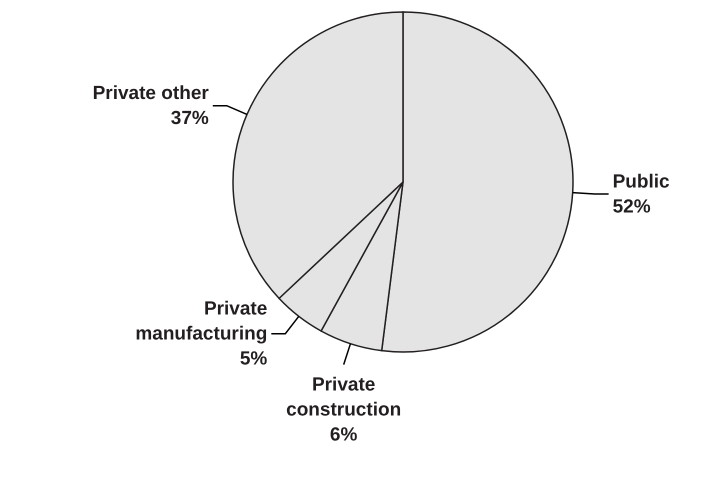 The image size is (724, 479). Describe the element at coordinates (344, 435) in the screenshot. I see `data-label: 6%` at that location.